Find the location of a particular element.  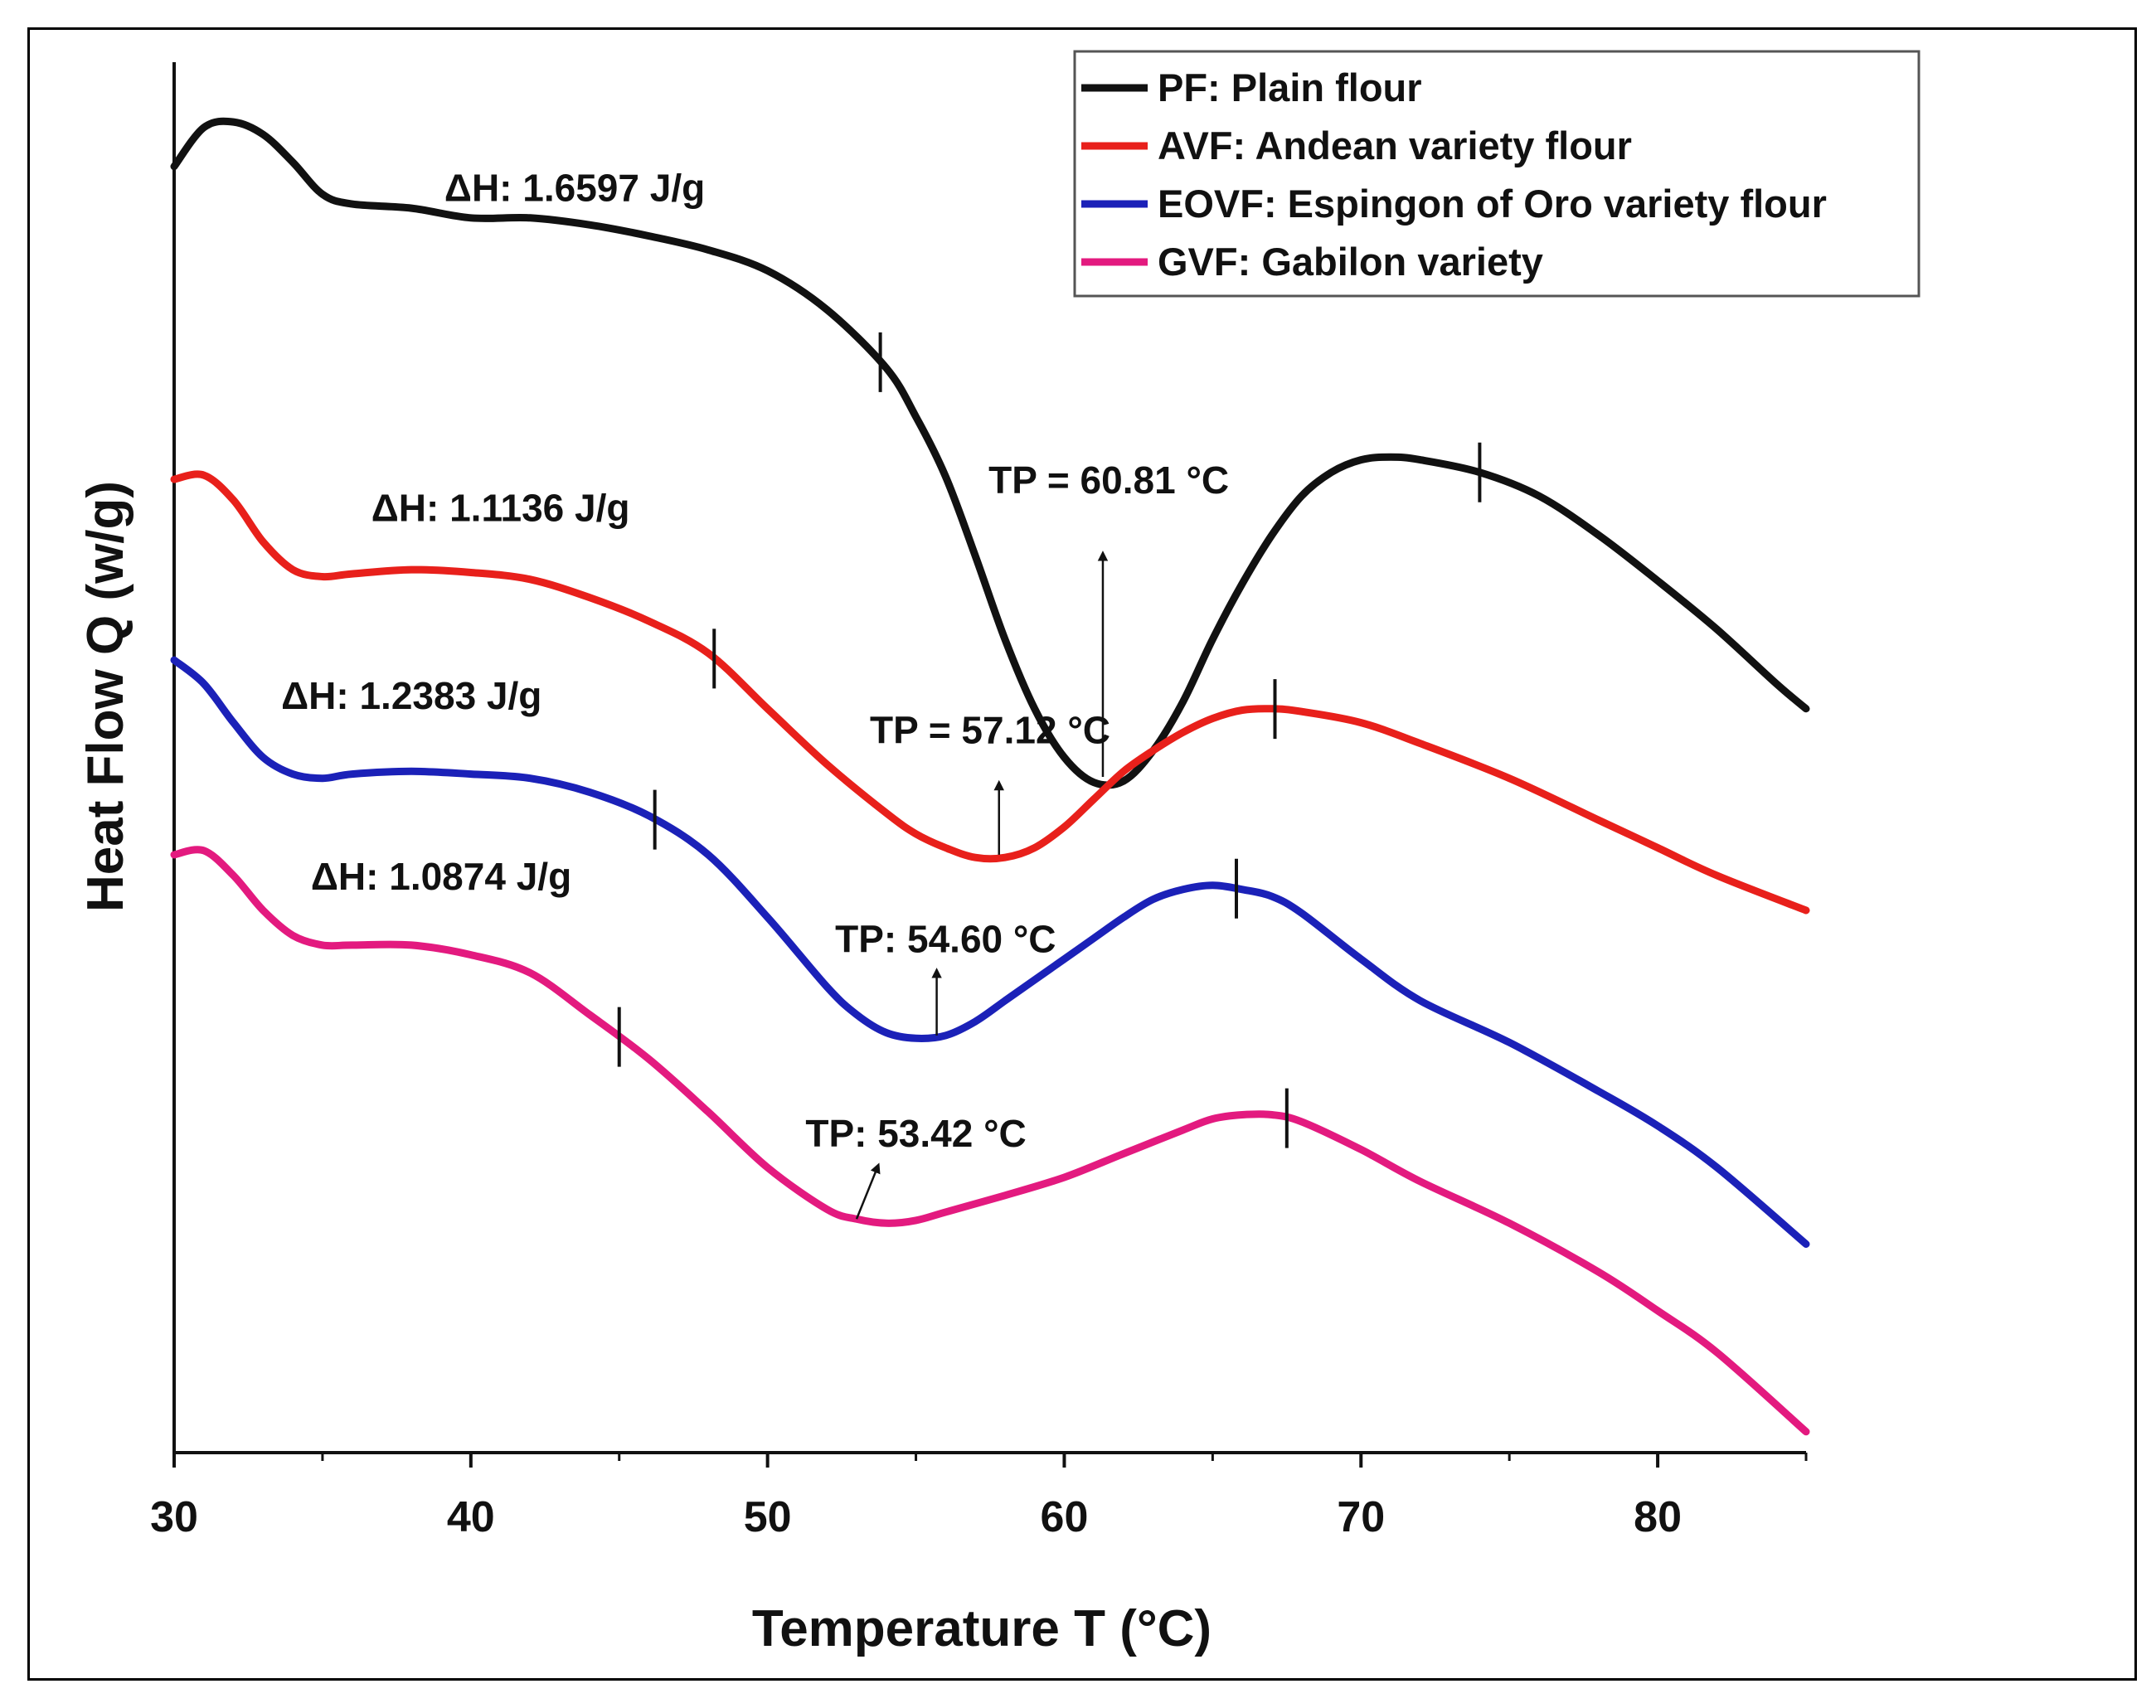

x-axis-title: Temperature T (°C) is located at coordinates (982, 1629).